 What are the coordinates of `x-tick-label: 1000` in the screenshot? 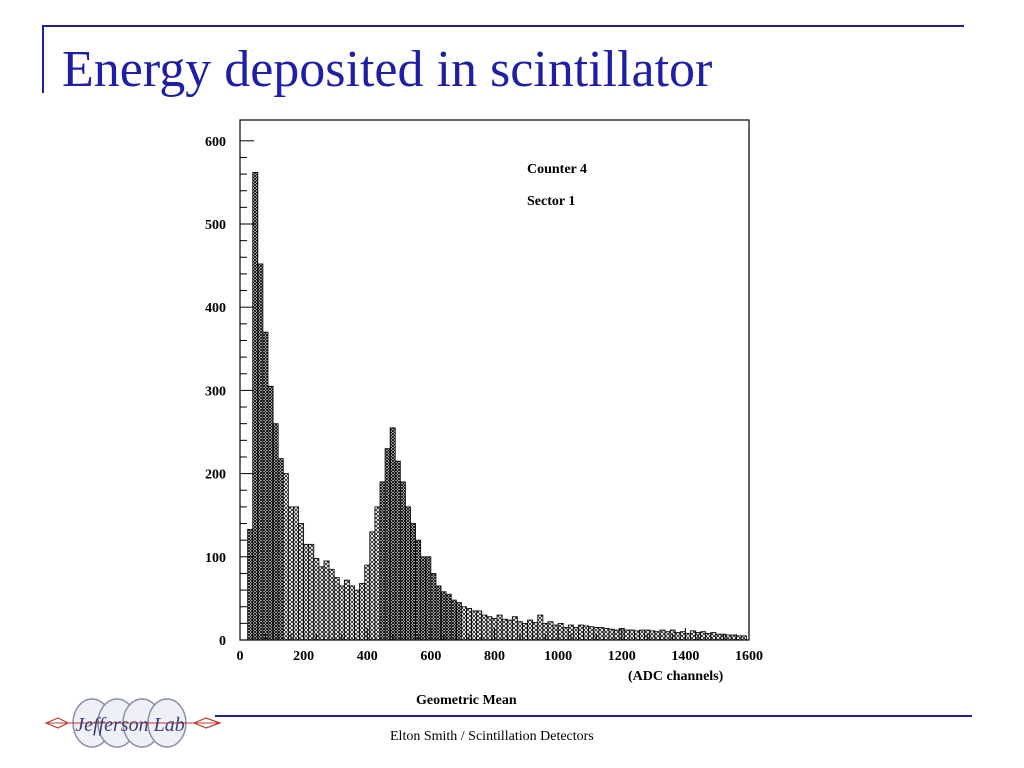 It's located at (558, 656).